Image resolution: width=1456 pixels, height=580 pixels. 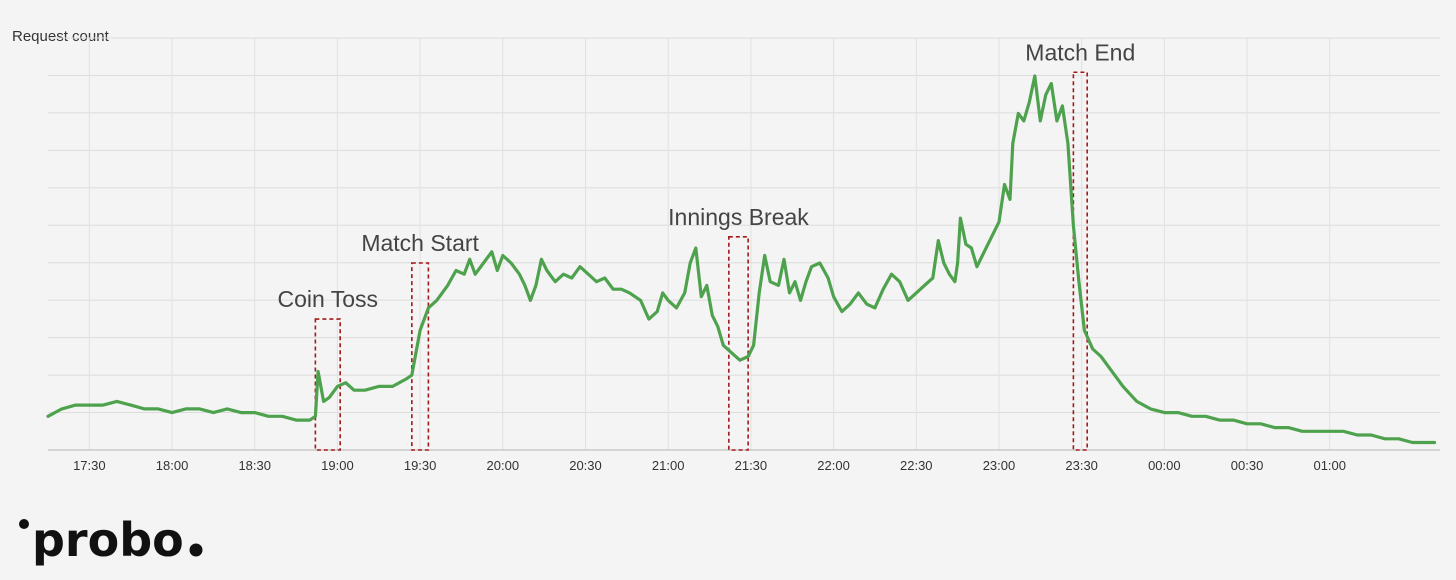 What do you see at coordinates (1080, 52) in the screenshot?
I see `annotation-label: Match End` at bounding box center [1080, 52].